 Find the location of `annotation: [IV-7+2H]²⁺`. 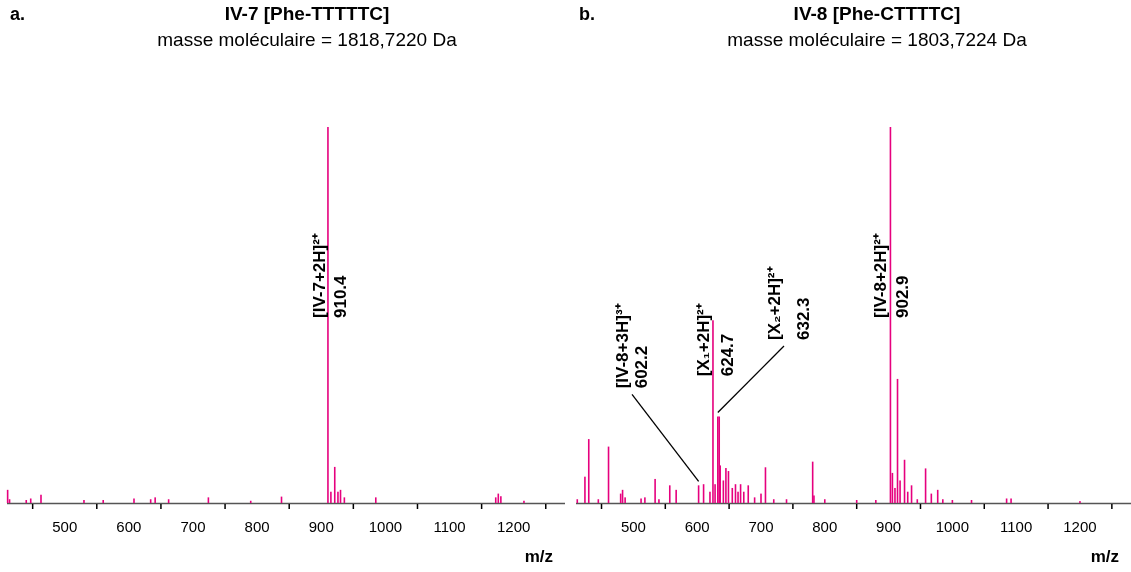

annotation: [IV-7+2H]²⁺ is located at coordinates (319, 275).